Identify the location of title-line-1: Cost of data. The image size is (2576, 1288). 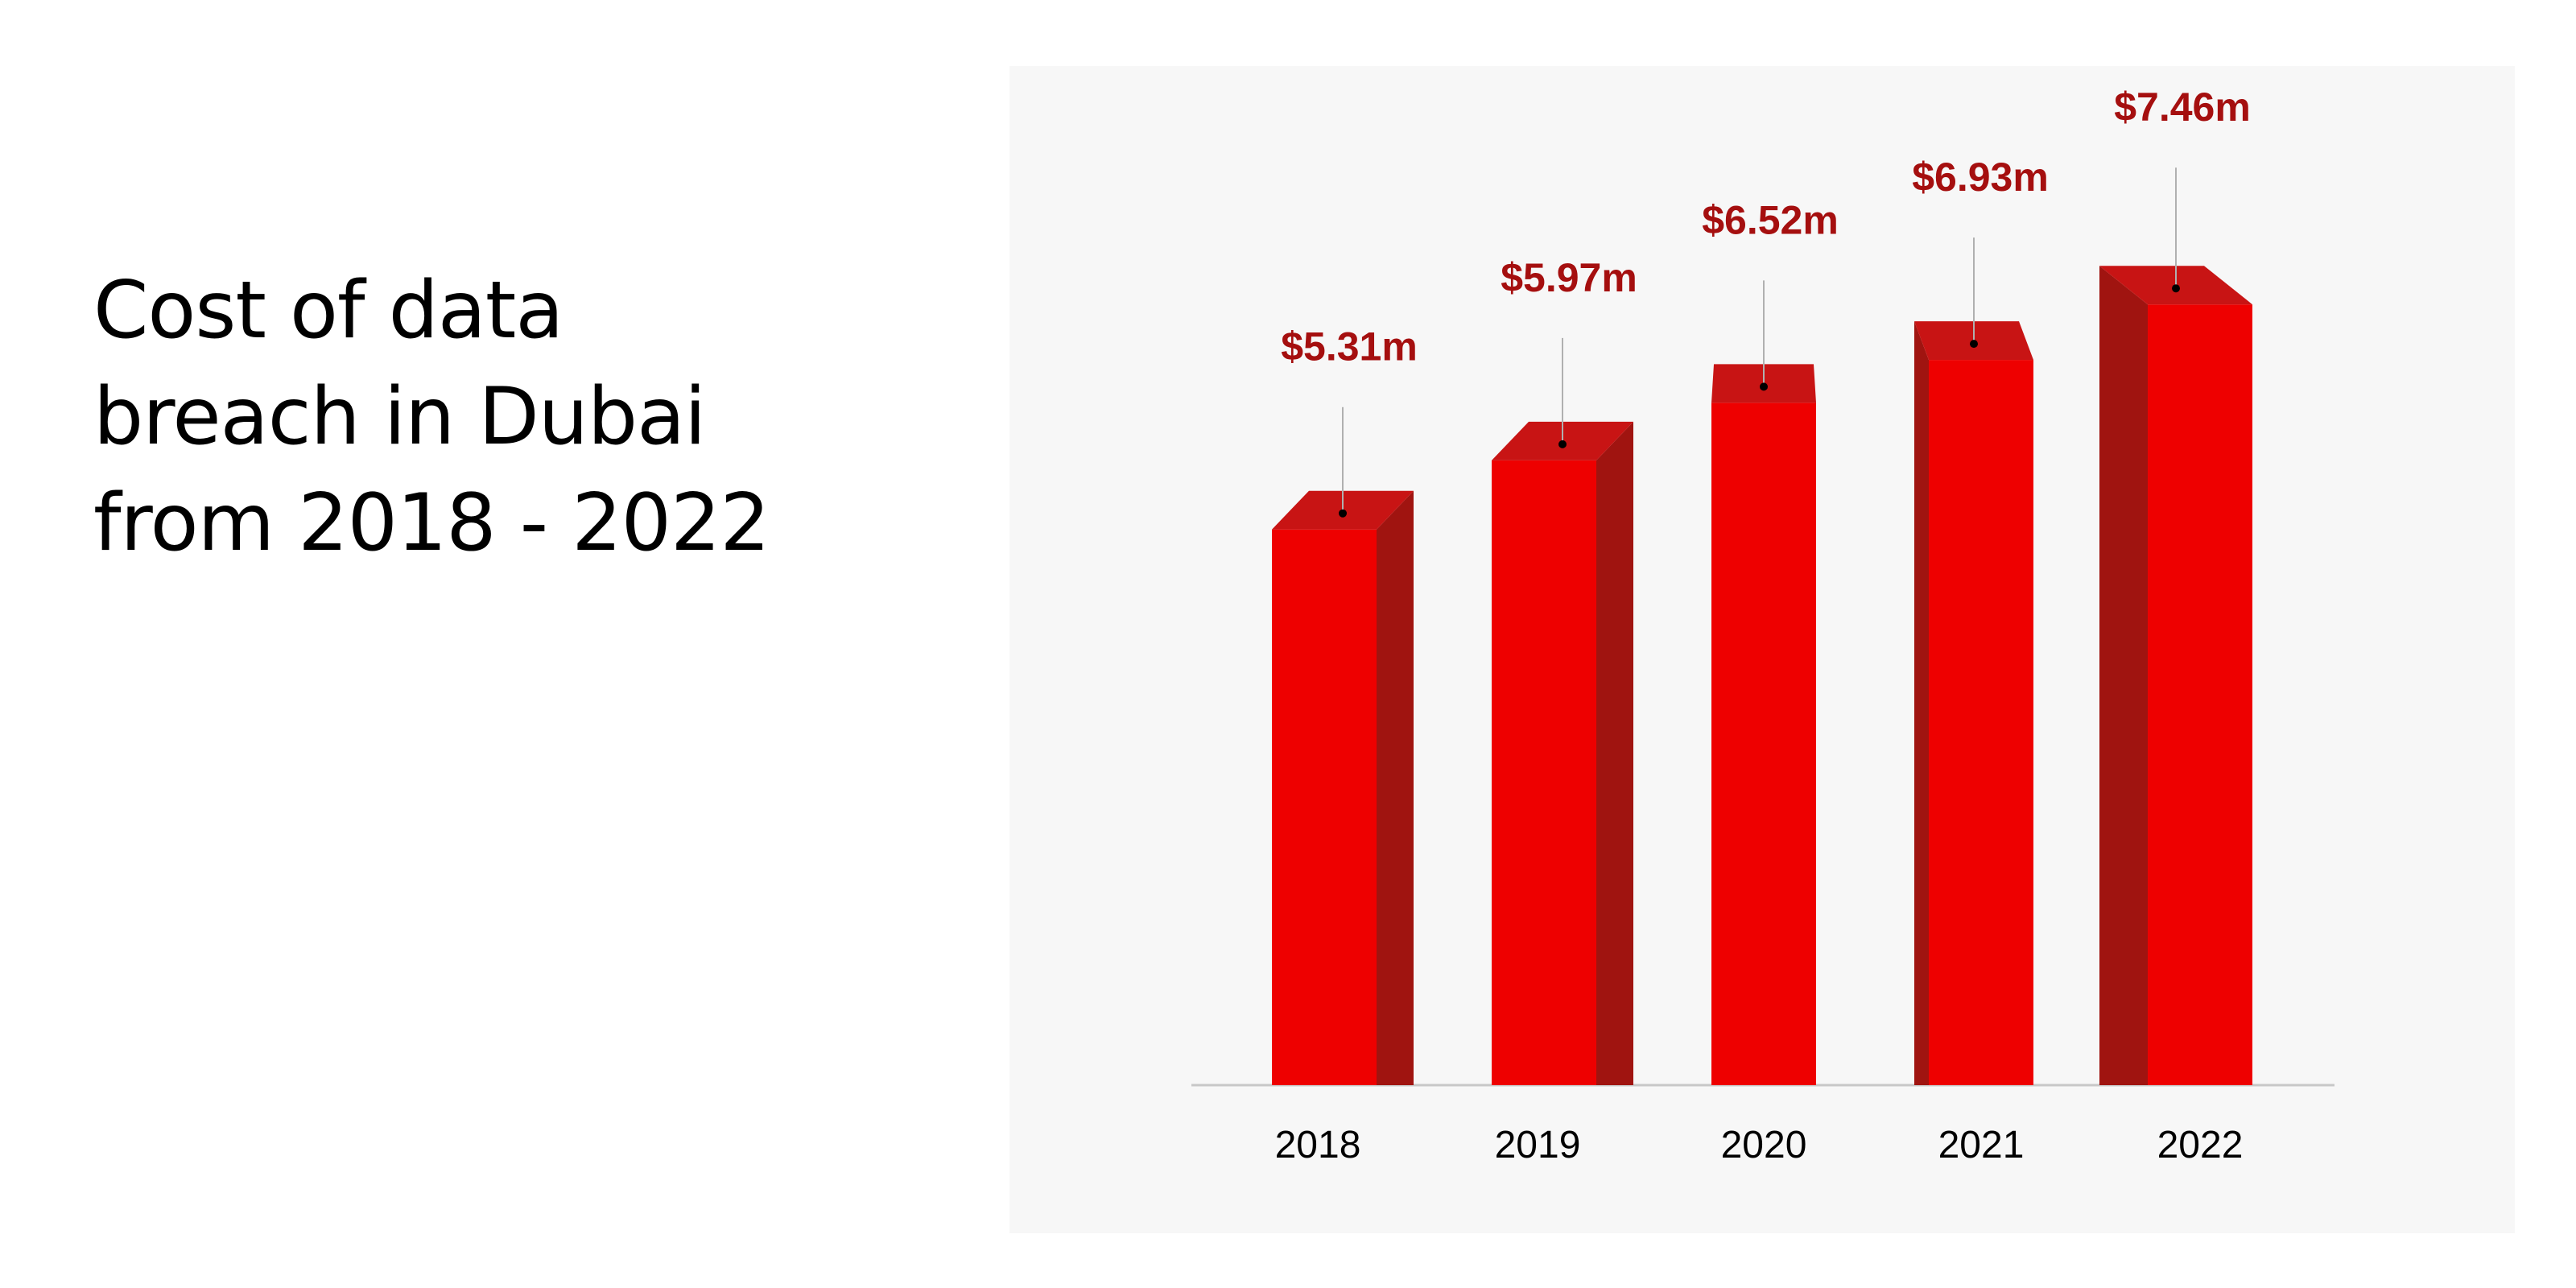
(328, 311).